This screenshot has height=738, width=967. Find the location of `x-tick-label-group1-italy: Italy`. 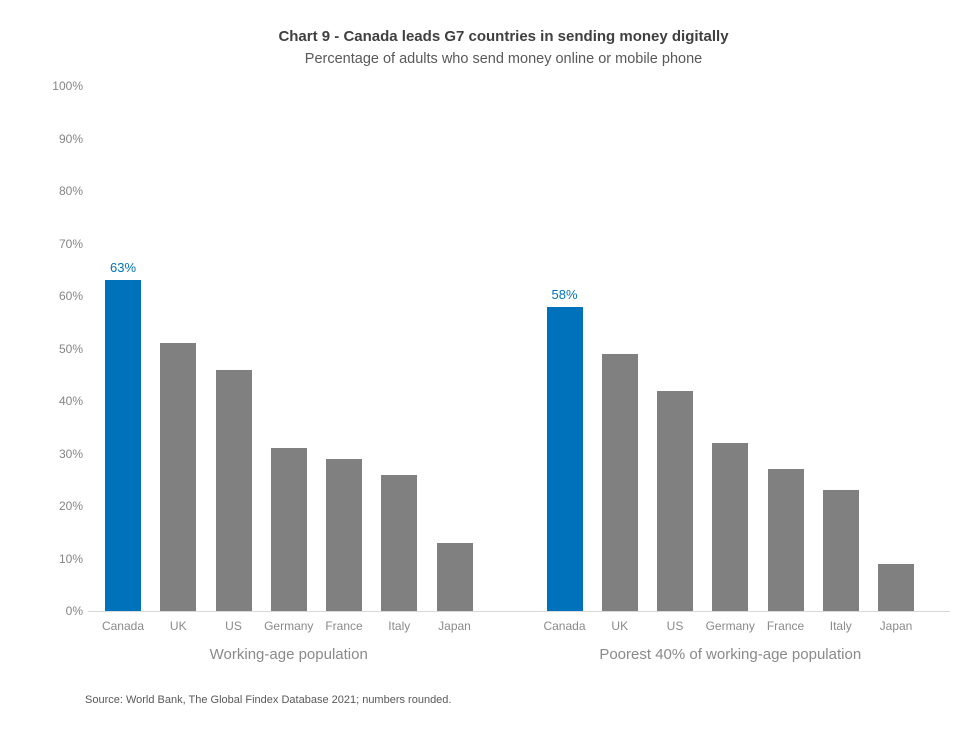

x-tick-label-group1-italy: Italy is located at coordinates (399, 626).